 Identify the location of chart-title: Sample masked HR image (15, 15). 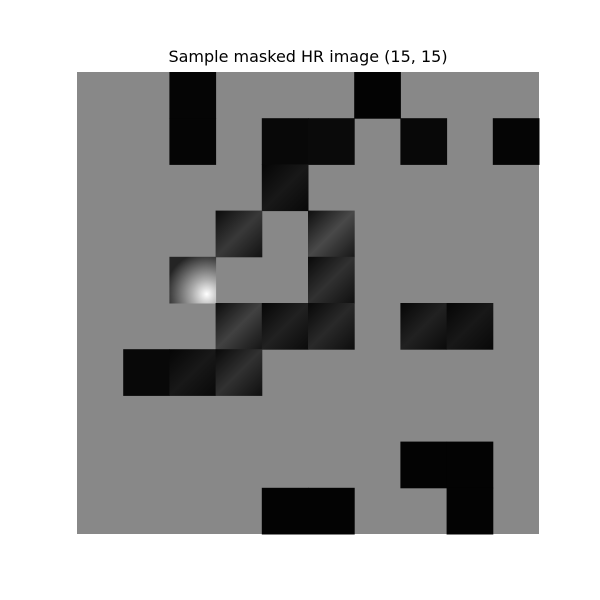
(308, 56).